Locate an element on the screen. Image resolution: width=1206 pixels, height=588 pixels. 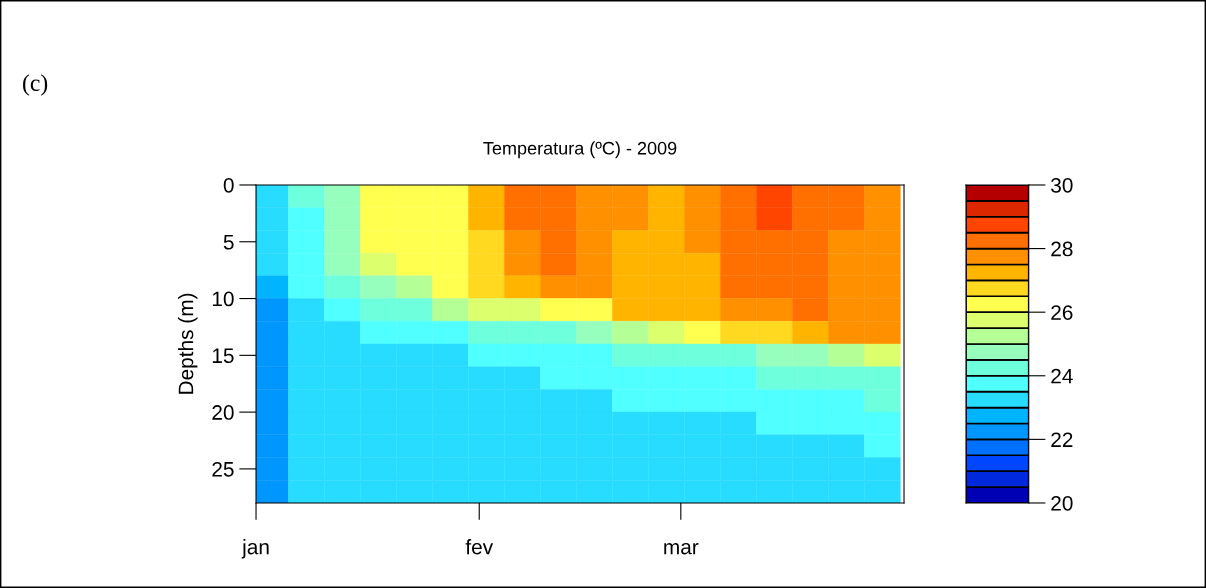
color-bar-label: 20 is located at coordinates (1062, 503).